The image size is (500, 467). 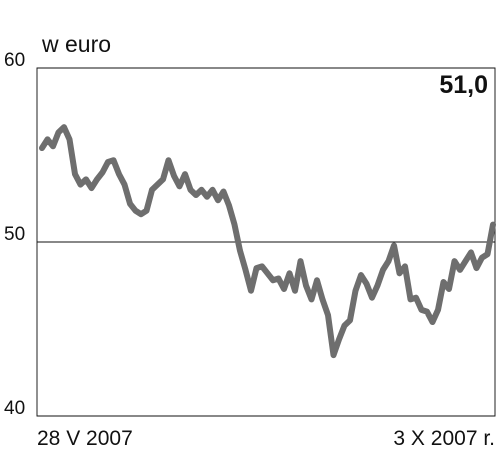 What do you see at coordinates (14, 234) in the screenshot?
I see `y-tick-label: 50` at bounding box center [14, 234].